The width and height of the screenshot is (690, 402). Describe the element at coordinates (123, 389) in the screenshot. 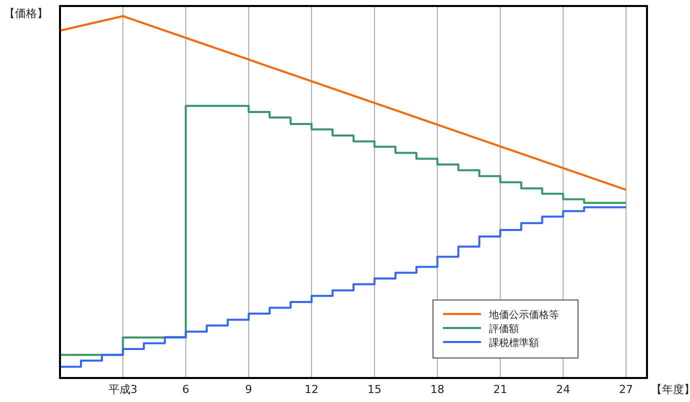

I see `x-tick-label: 平成3` at that location.